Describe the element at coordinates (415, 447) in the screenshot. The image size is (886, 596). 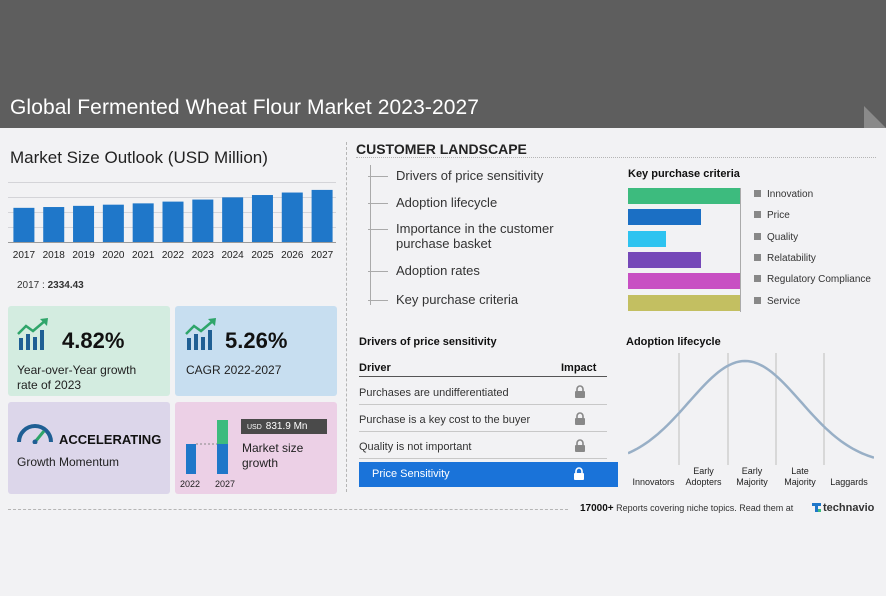
I see `driver-cell: Quality is not important` at that location.